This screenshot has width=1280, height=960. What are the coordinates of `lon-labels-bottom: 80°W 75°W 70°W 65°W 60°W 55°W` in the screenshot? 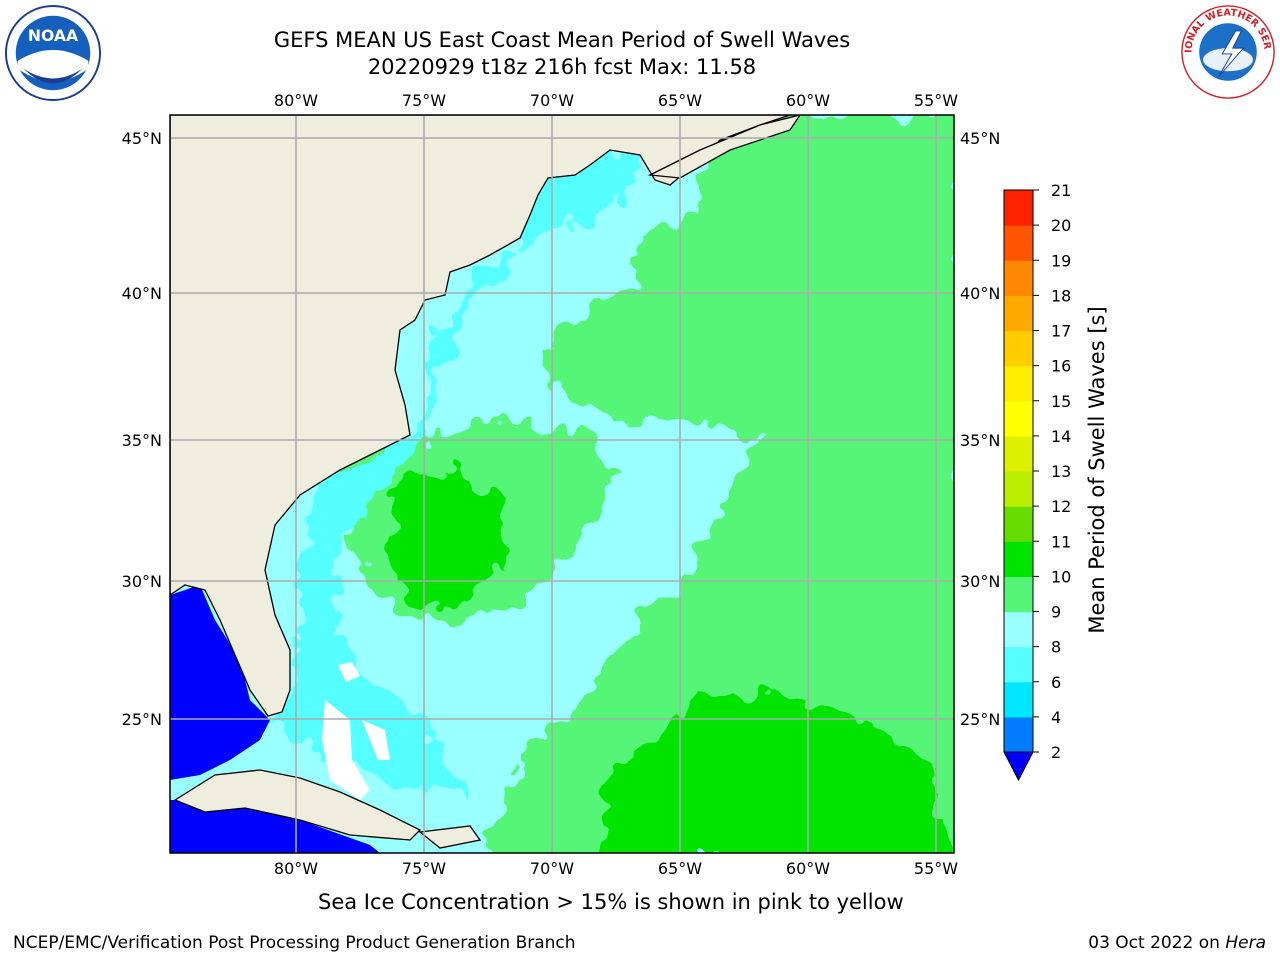 It's located at (616, 868).